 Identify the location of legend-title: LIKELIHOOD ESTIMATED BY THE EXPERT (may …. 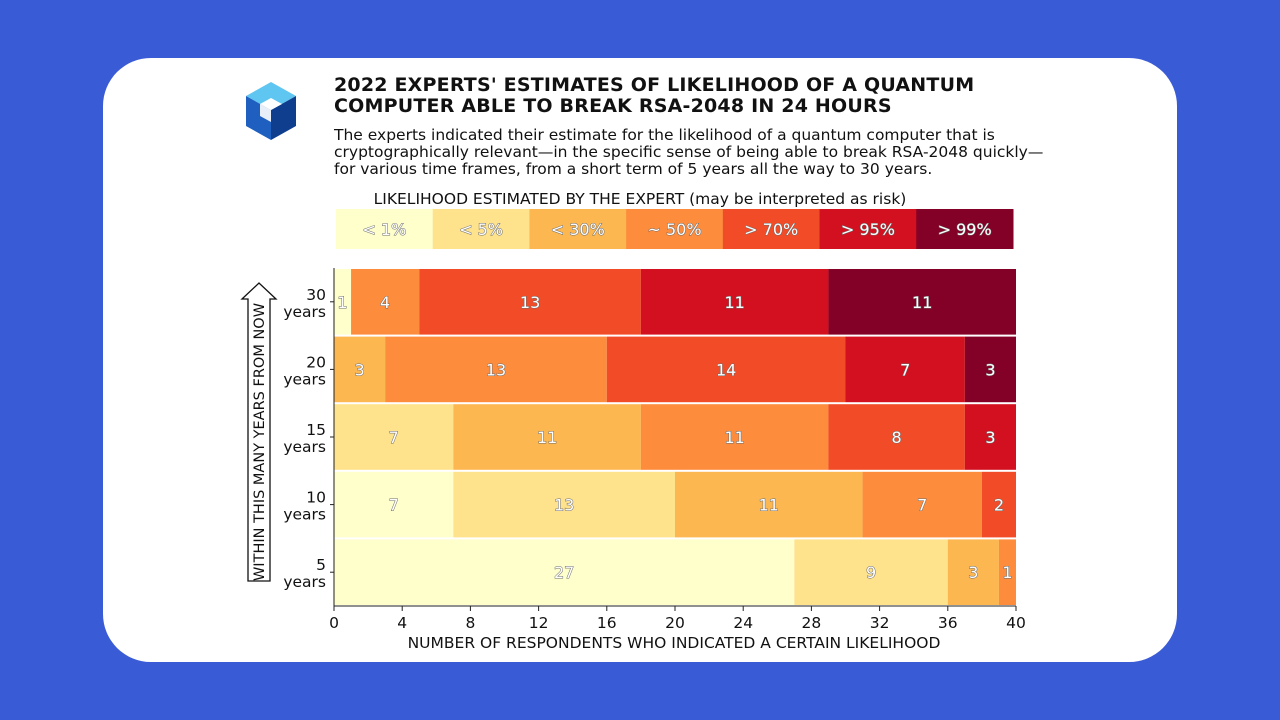
(640, 199).